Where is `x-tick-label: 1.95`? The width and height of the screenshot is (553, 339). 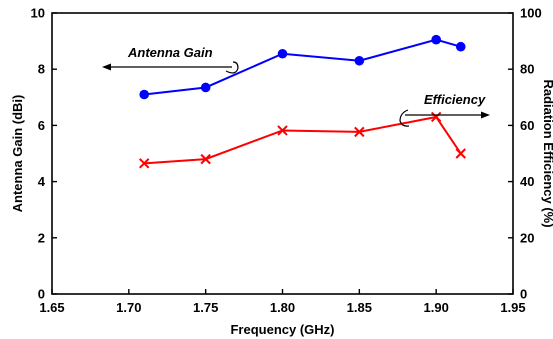 x-tick-label: 1.95 is located at coordinates (512, 307).